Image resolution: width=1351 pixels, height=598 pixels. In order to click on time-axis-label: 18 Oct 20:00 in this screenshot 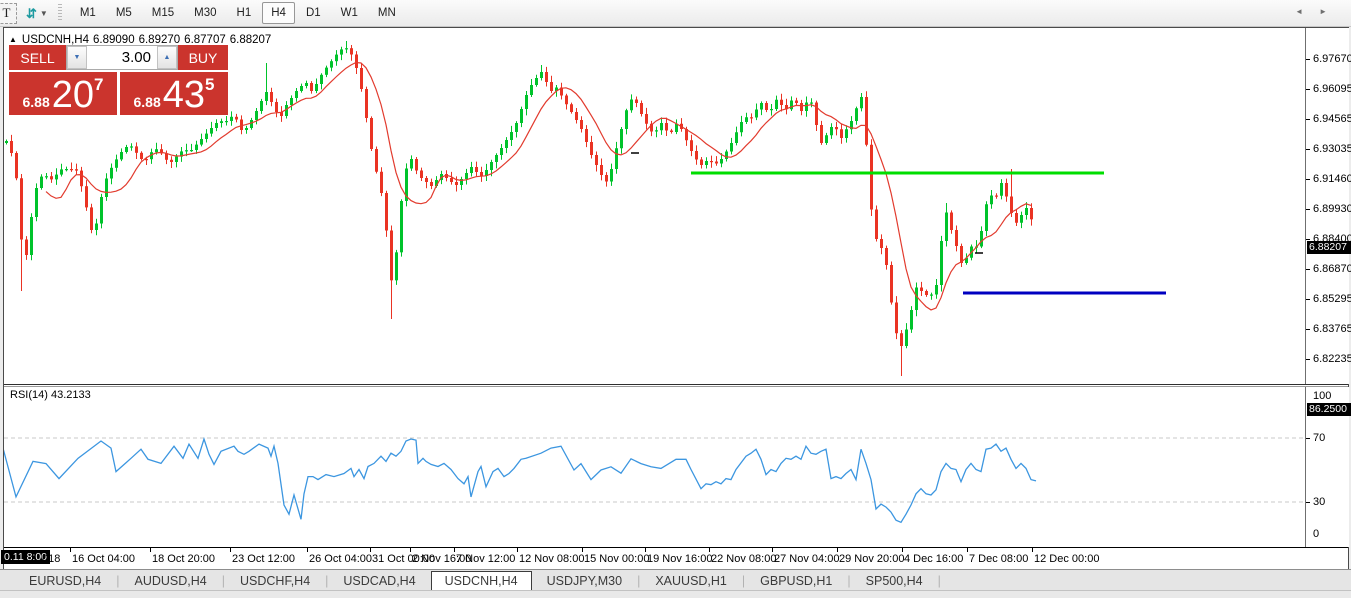, I will do `click(183, 559)`.